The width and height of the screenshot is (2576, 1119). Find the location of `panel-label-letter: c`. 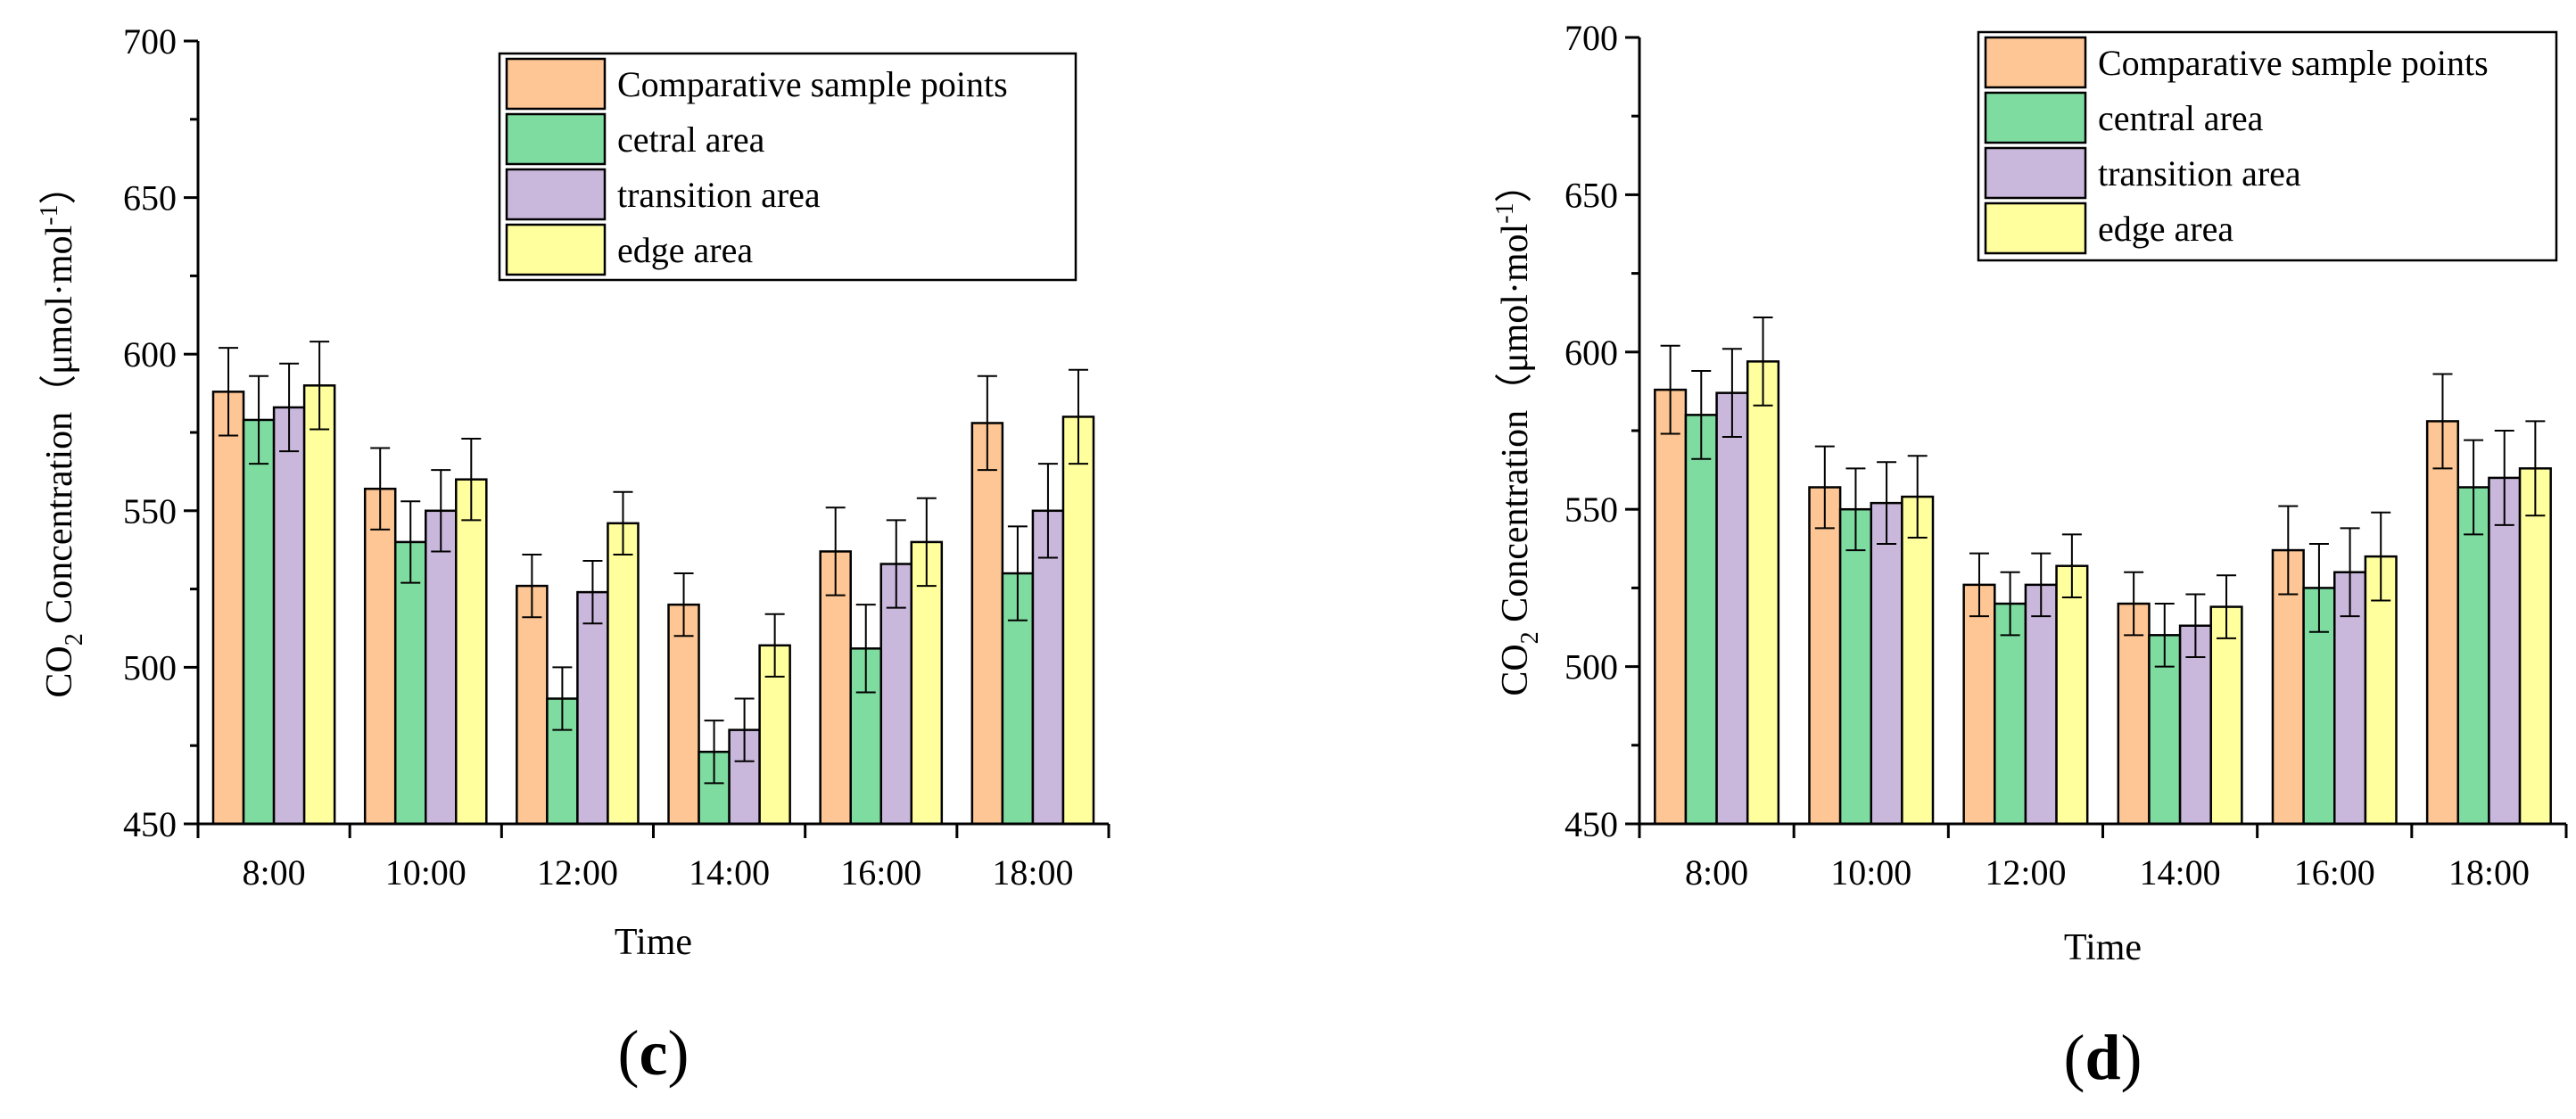

panel-label-letter: c is located at coordinates (654, 1053).